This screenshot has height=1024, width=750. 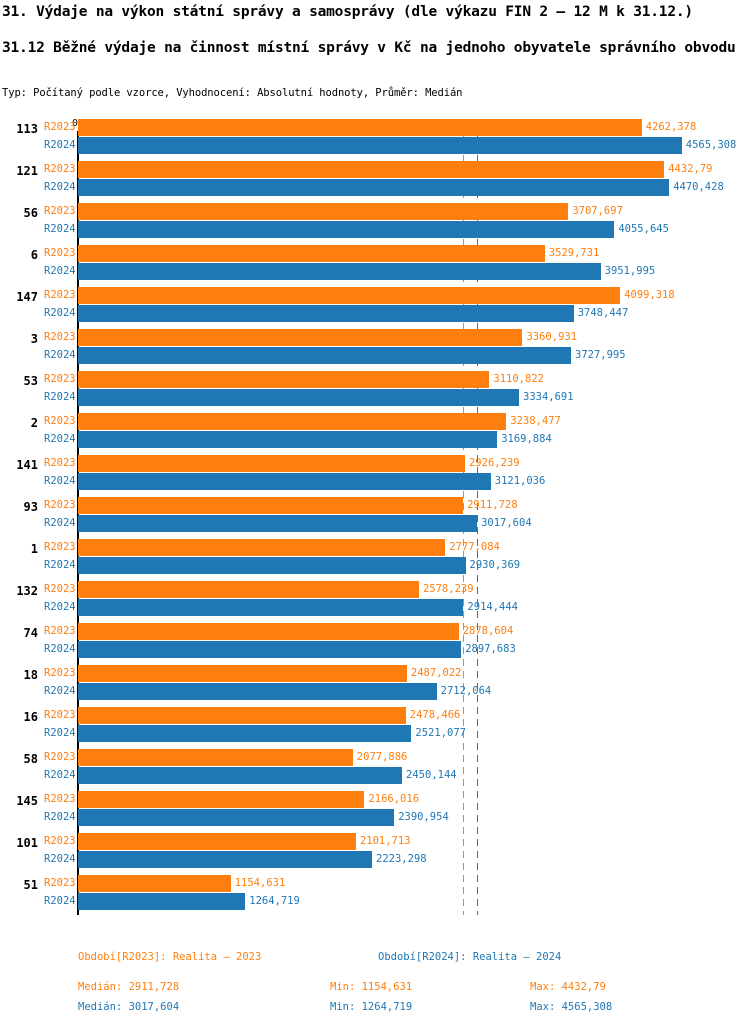 I want to click on bar-row: R2024 3951,995, so click(x=375, y=272).